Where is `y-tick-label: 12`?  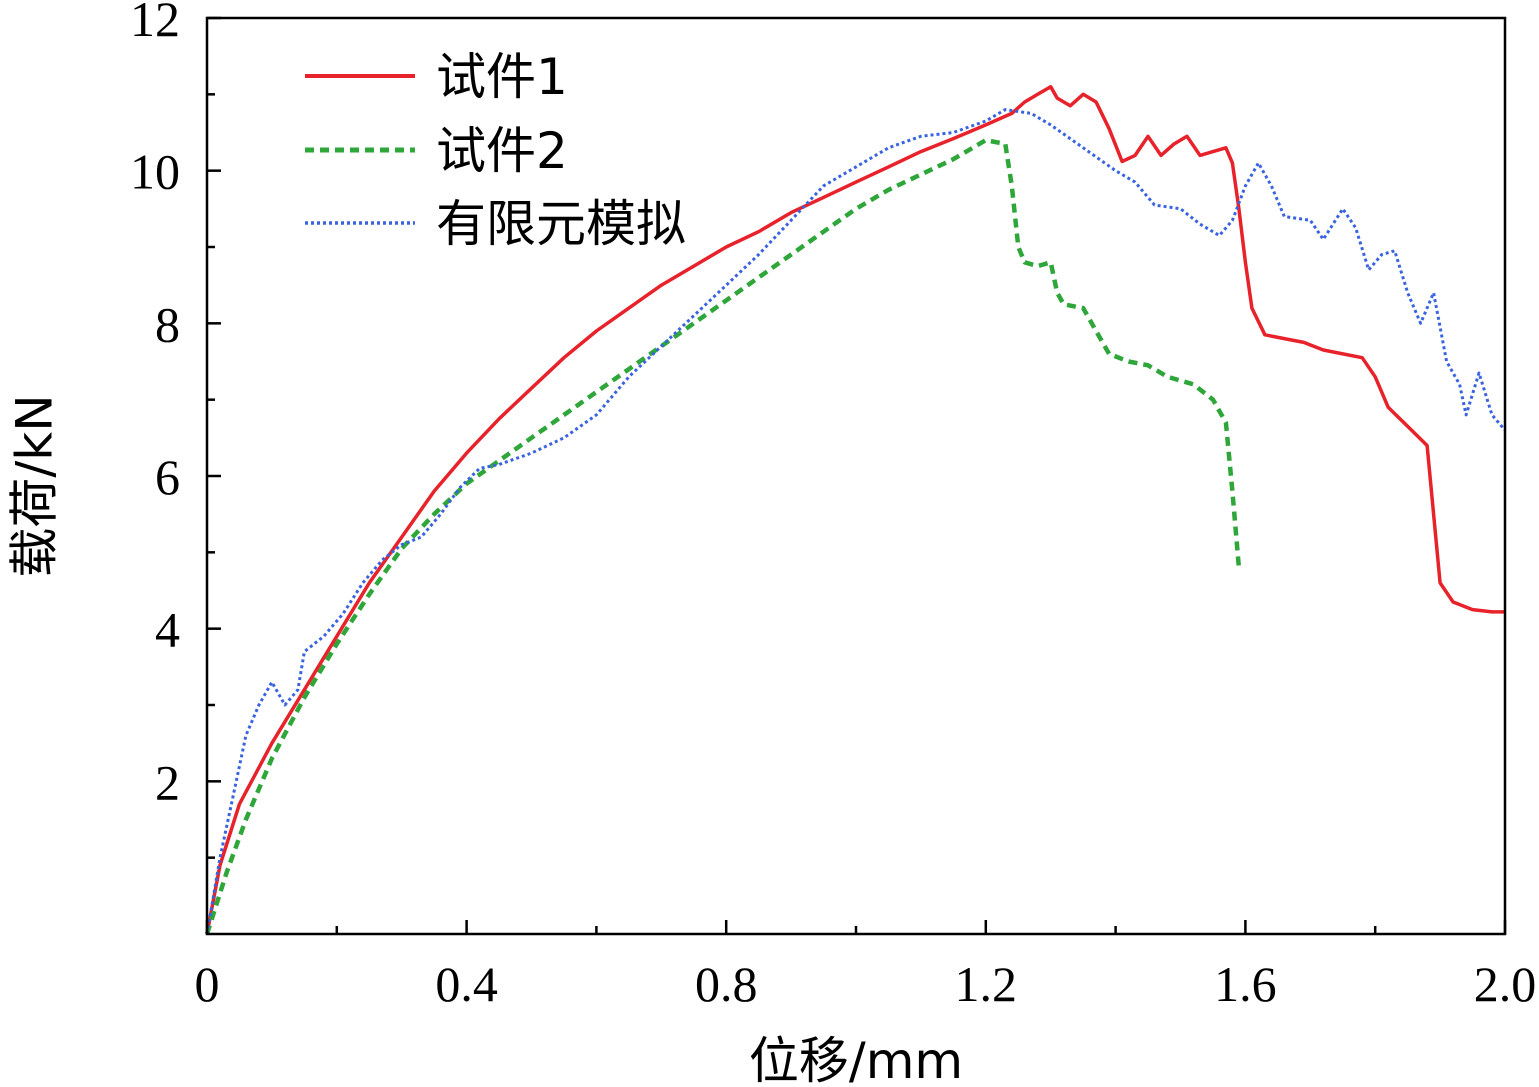 y-tick-label: 12 is located at coordinates (155, 23).